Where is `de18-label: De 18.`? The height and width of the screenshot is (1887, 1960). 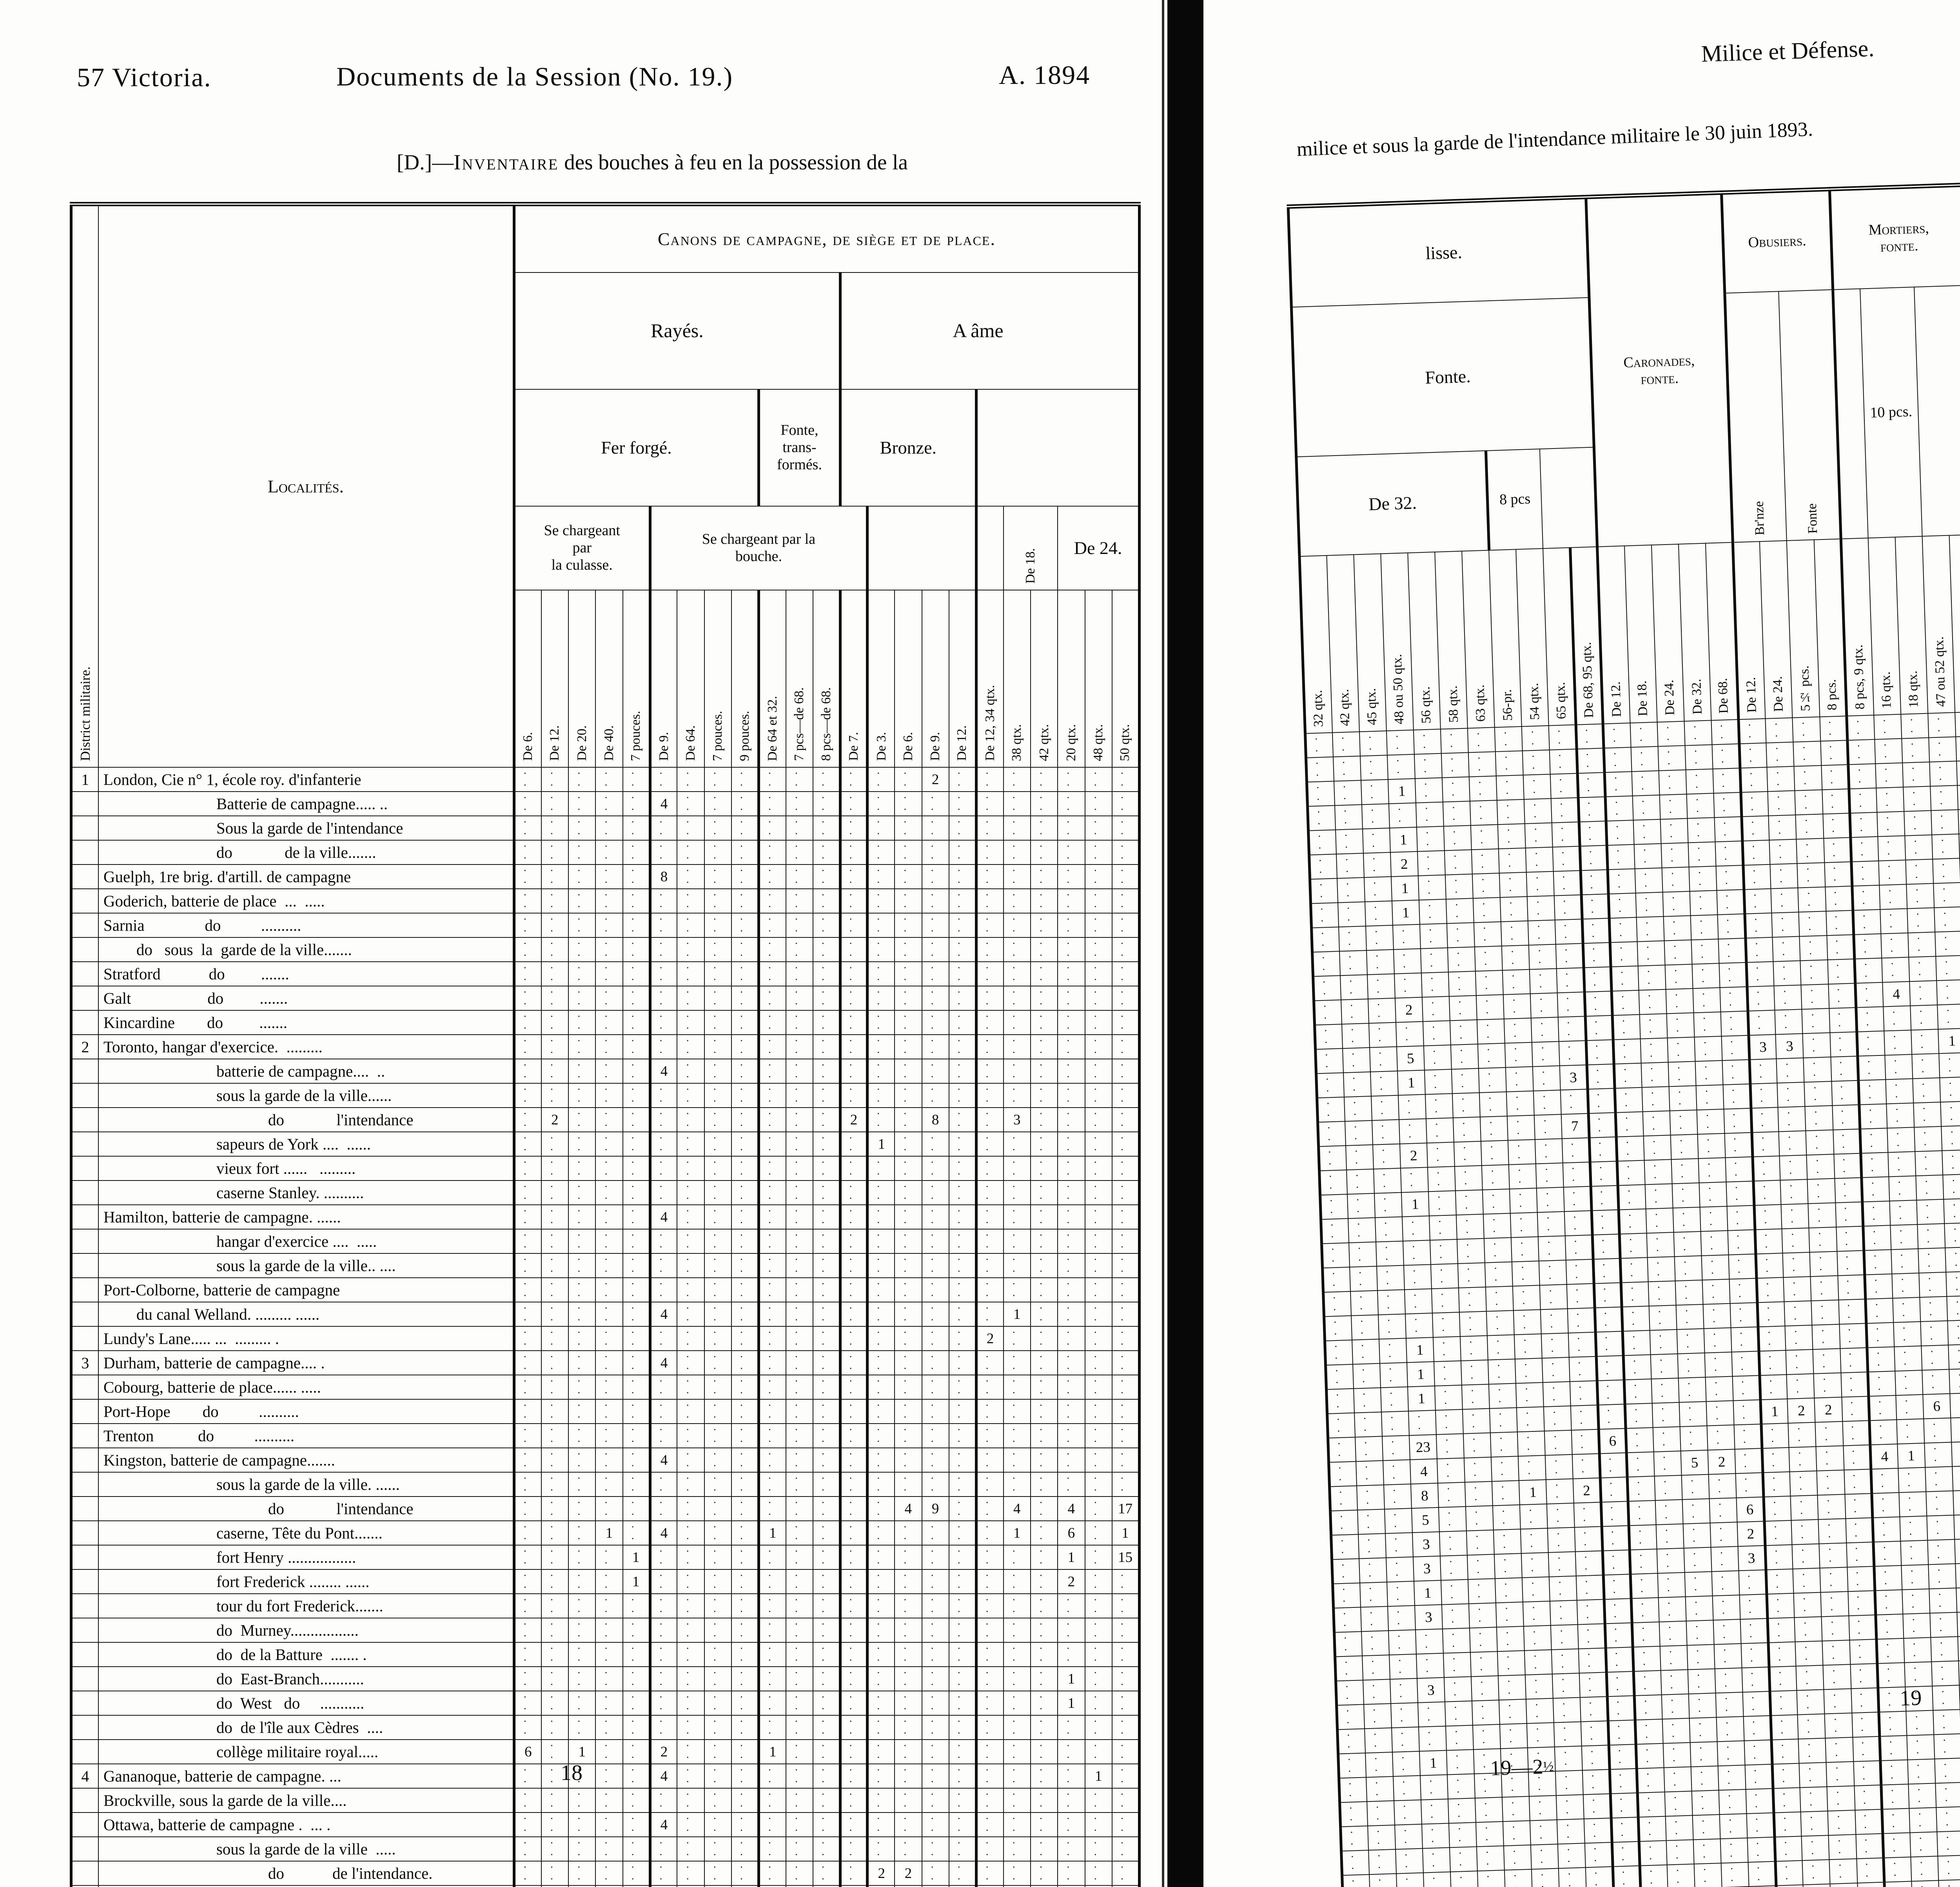
de18-label: De 18. is located at coordinates (1030, 566).